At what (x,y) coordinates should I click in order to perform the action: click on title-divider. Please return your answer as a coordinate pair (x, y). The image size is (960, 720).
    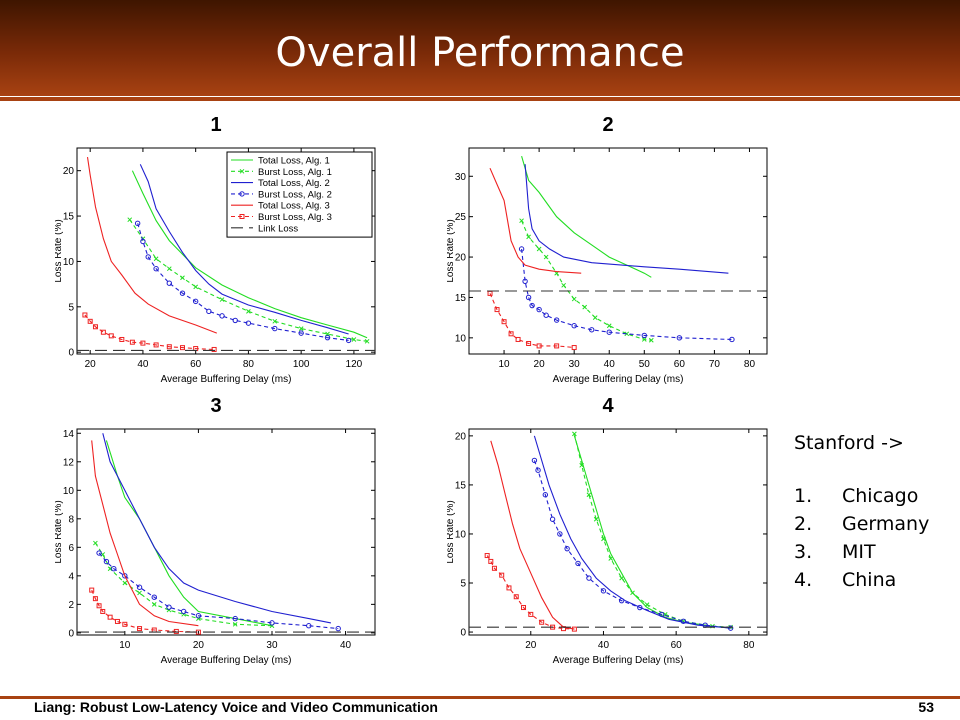
    Looking at the image, I should click on (480, 99).